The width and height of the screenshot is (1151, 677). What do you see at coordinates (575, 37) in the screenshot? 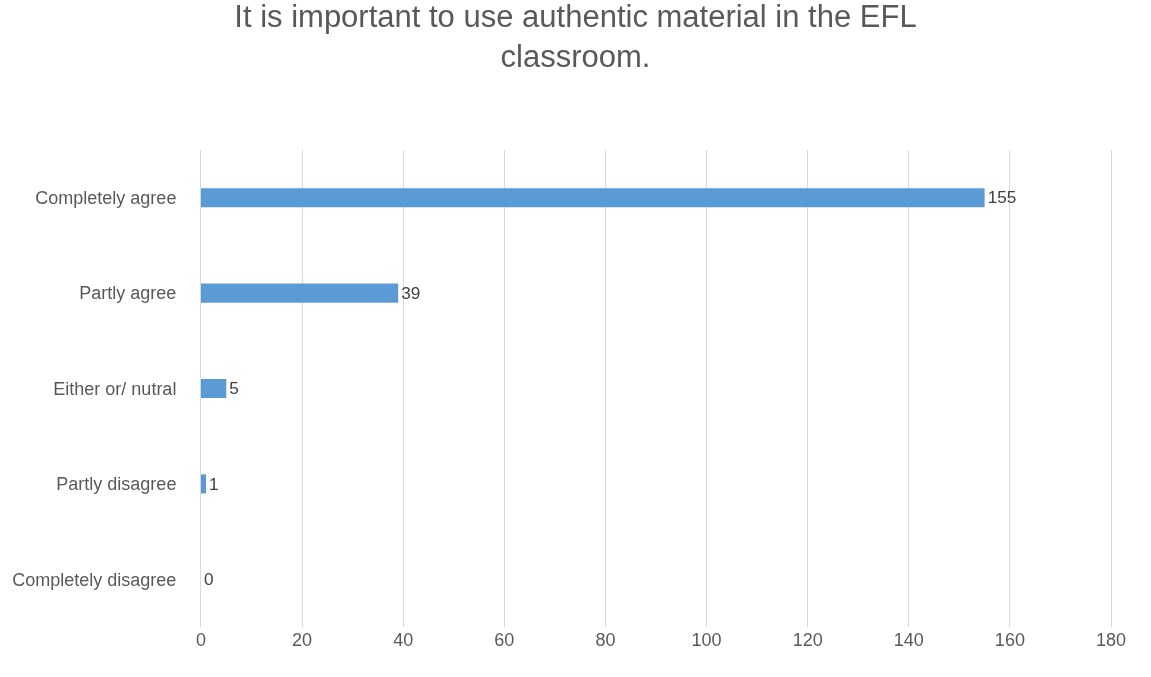
I see `chart-title: It is important to use authentic material in the EFL classroom.` at bounding box center [575, 37].